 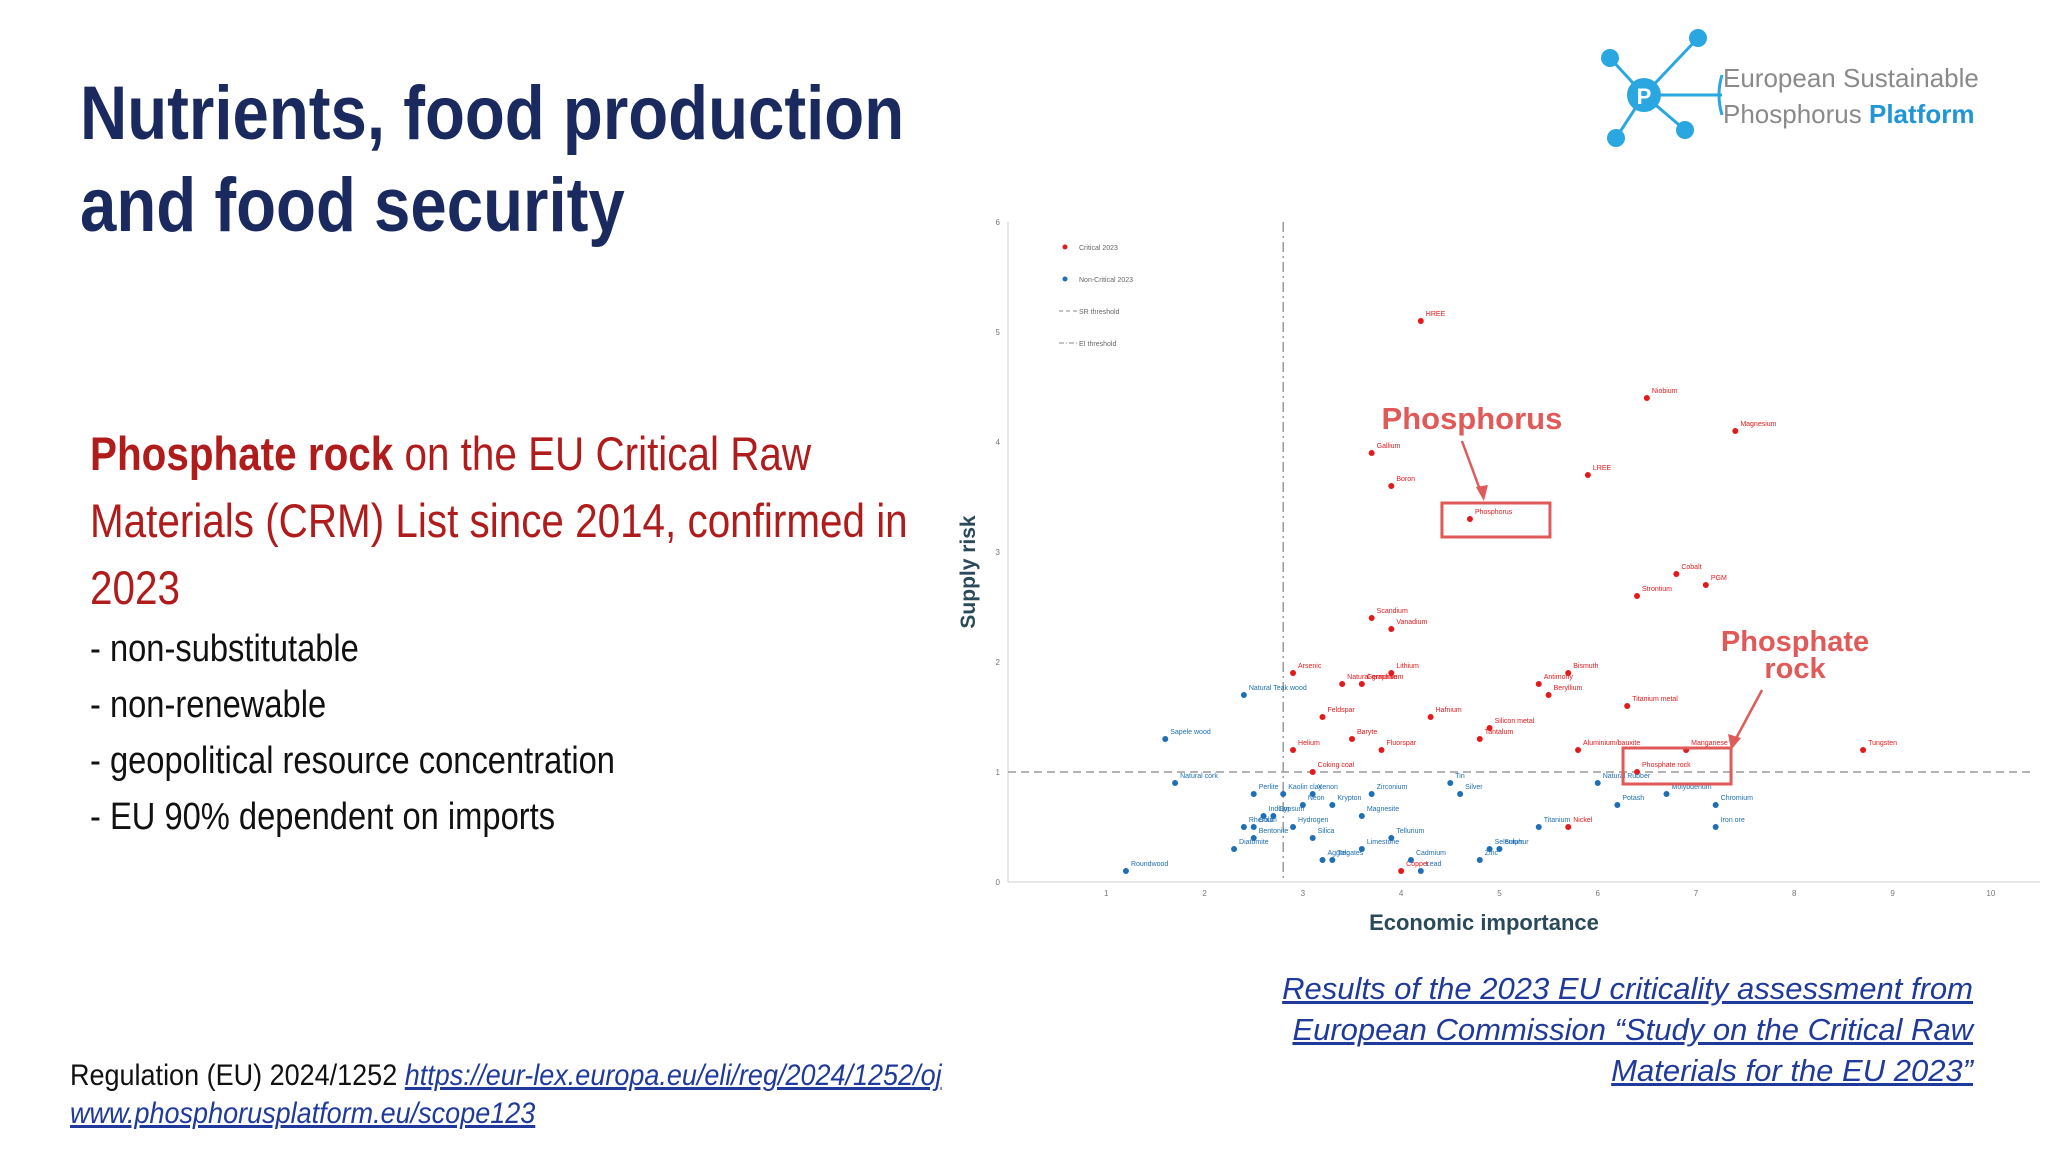 What do you see at coordinates (1431, 853) in the screenshot?
I see `data-point-label: Cadmium` at bounding box center [1431, 853].